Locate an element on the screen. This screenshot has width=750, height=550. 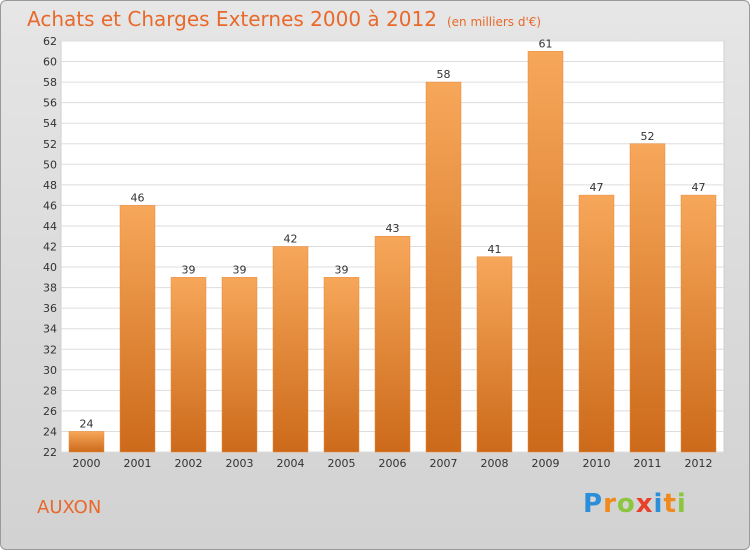
y-tick-label: 36 is located at coordinates (50, 308).